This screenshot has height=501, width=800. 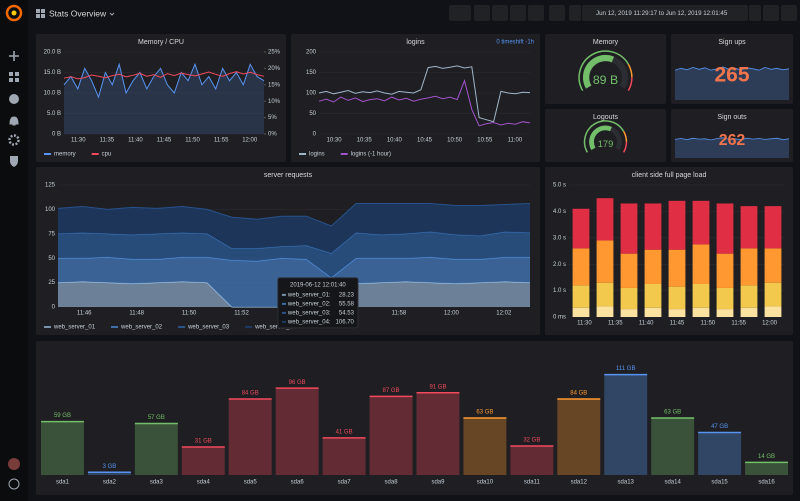 What do you see at coordinates (371, 155) in the screenshot?
I see `legend-label: logins (-1 hour)` at bounding box center [371, 155].